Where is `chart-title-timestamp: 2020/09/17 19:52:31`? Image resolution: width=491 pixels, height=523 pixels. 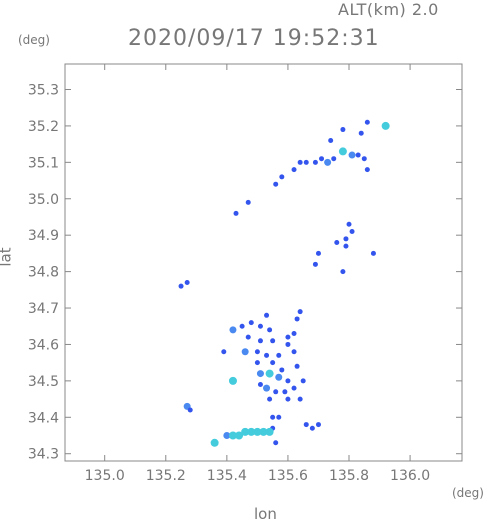
chart-title-timestamp: 2020/09/17 19:52:31 is located at coordinates (254, 38).